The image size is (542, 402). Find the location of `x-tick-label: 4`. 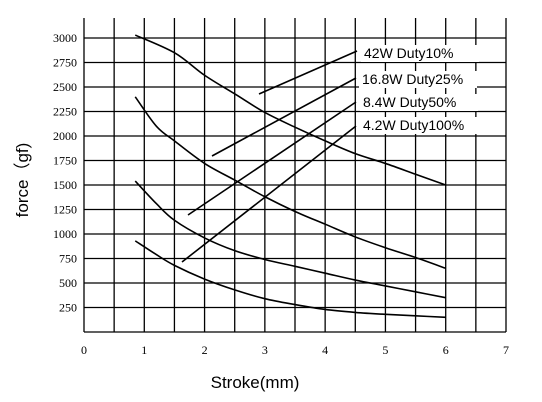

x-tick-label: 4 is located at coordinates (325, 350).